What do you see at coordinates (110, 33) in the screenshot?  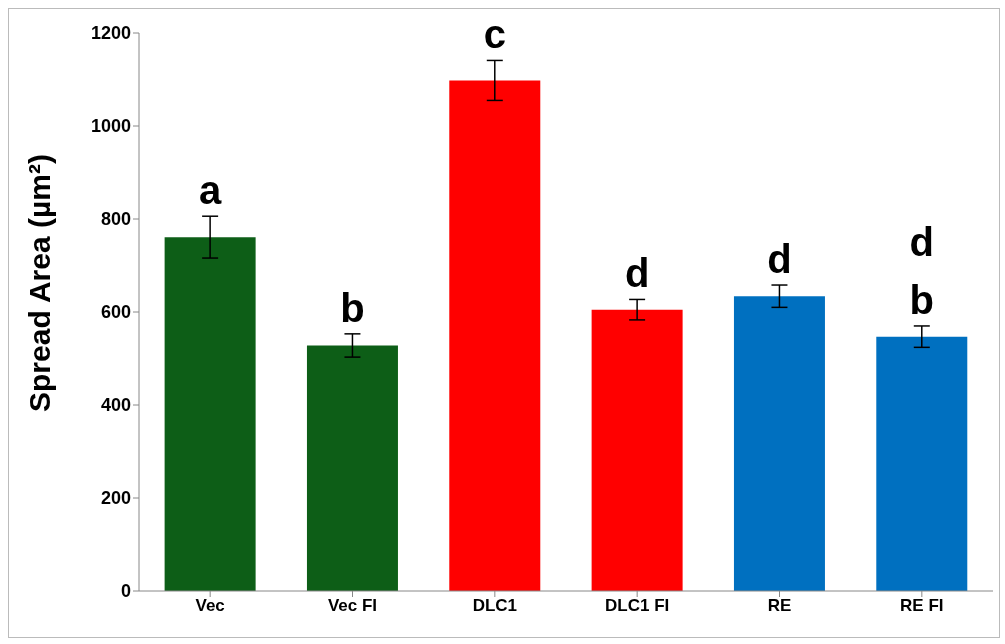 I see `y-tick-label: 1200` at bounding box center [110, 33].